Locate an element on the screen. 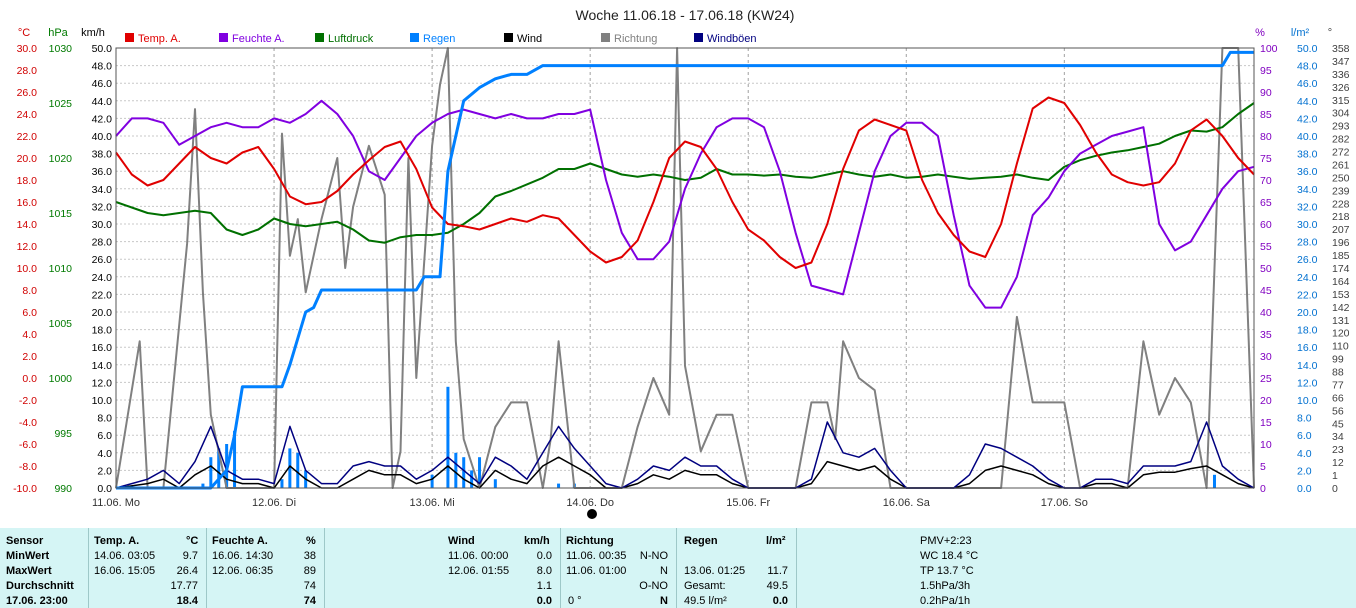 This screenshot has height=608, width=1356. temp-axis-tick-5: 20.0 is located at coordinates (27, 159).